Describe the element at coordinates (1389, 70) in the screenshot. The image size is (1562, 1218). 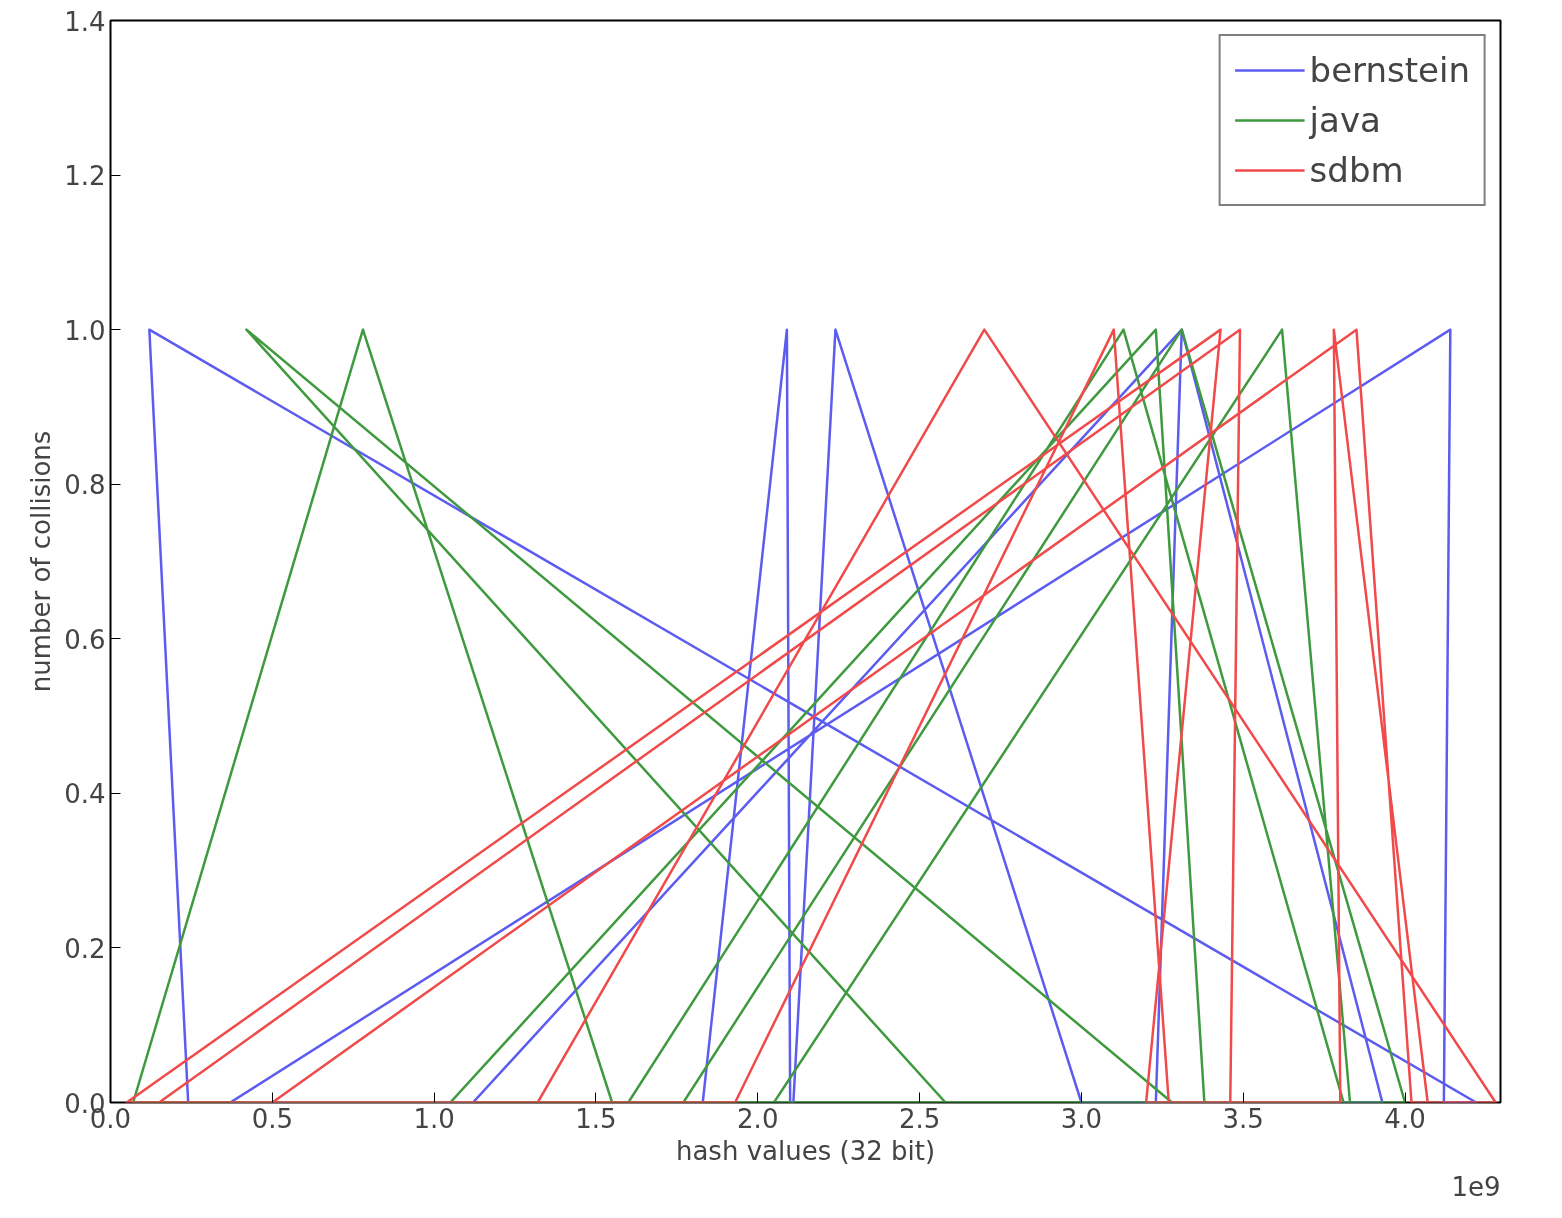
I see `legend-label: bernstein` at that location.